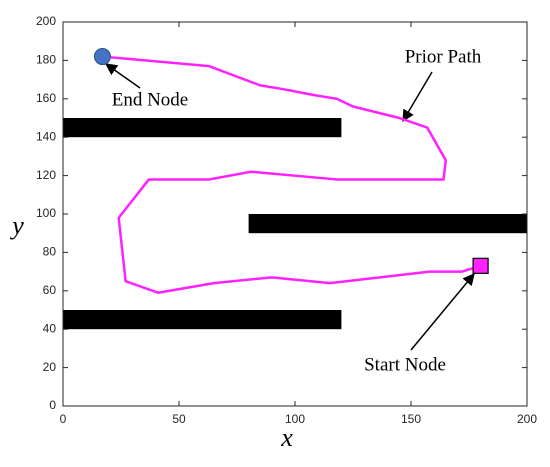 Image resolution: width=550 pixels, height=467 pixels. What do you see at coordinates (411, 419) in the screenshot?
I see `x-tick-label: 150` at bounding box center [411, 419].